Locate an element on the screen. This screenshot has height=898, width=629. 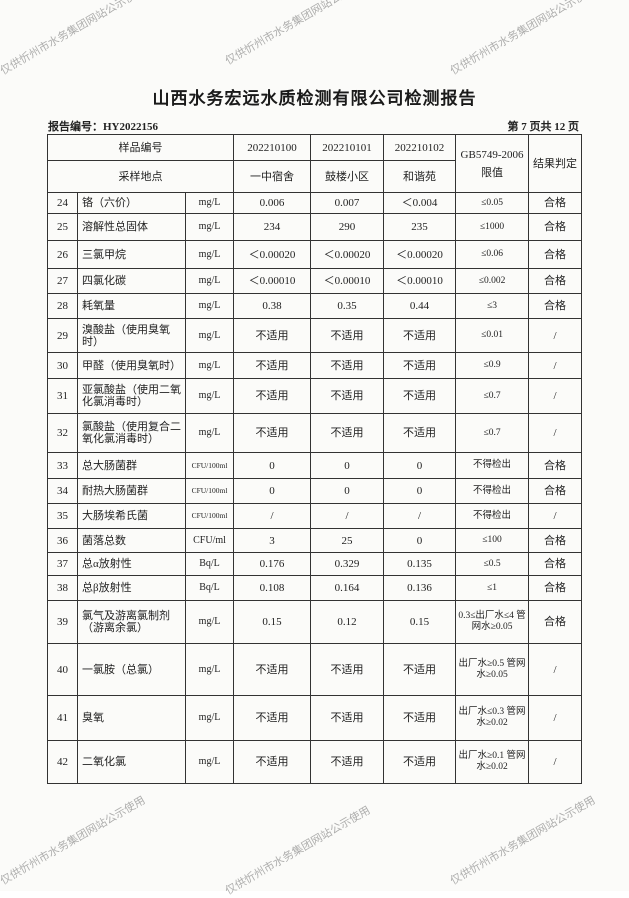
table-row: 31 亚氯酸盐（使用二氧化氯消毒时） mg/L 不适用 不适用 不适用 ≤0.7/ is located at coordinates (315, 396).